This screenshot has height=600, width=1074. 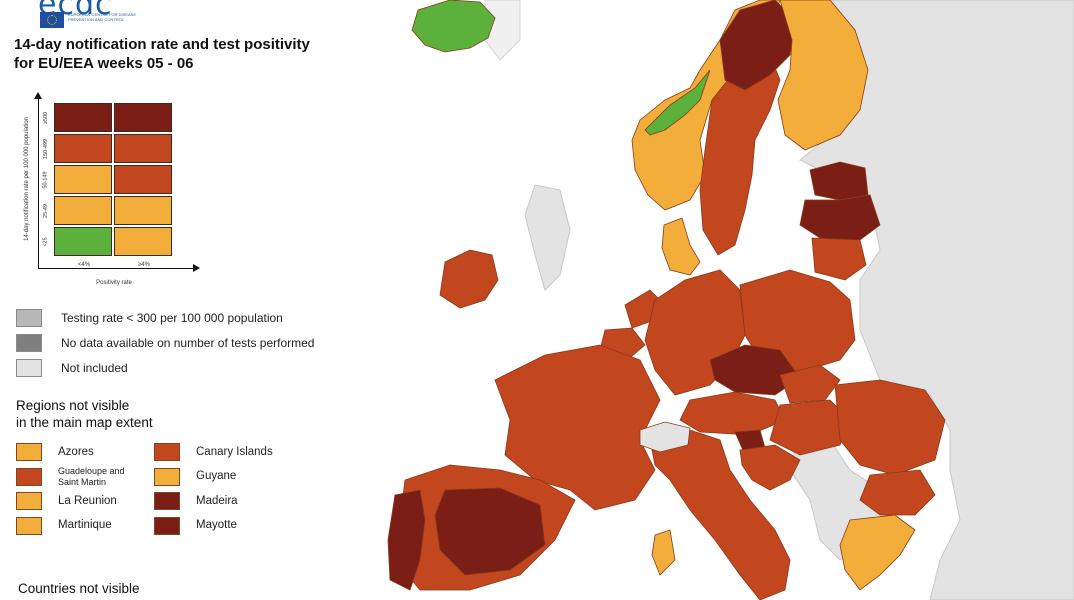 I want to click on column-label: <4%, so click(x=84, y=265).